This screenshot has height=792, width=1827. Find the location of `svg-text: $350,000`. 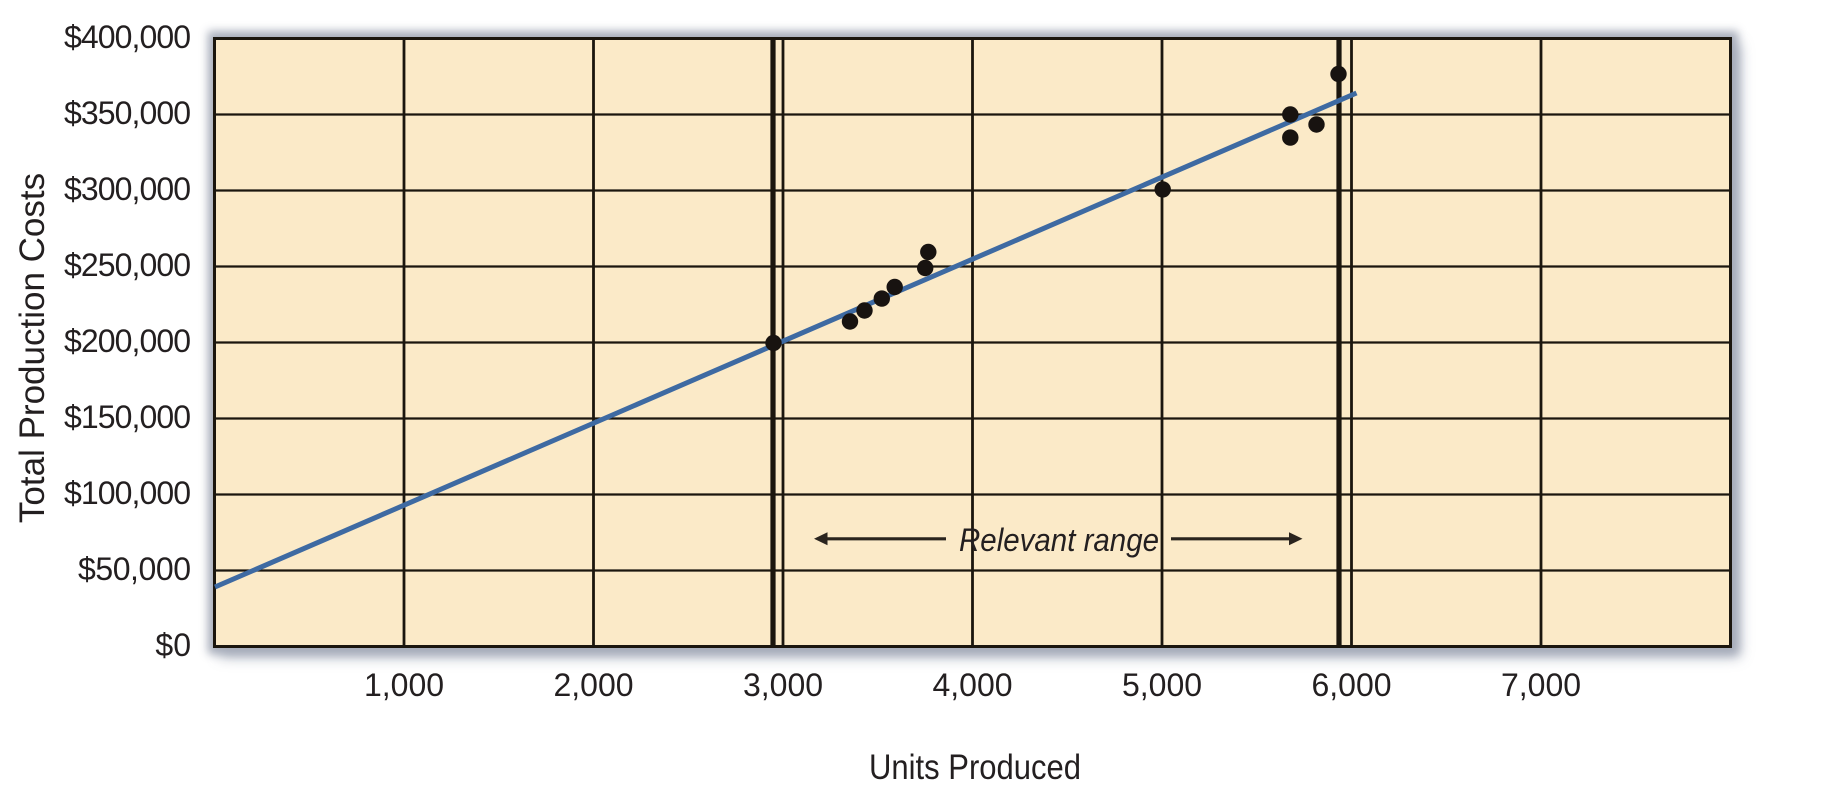

svg-text: $350,000 is located at coordinates (127, 113).